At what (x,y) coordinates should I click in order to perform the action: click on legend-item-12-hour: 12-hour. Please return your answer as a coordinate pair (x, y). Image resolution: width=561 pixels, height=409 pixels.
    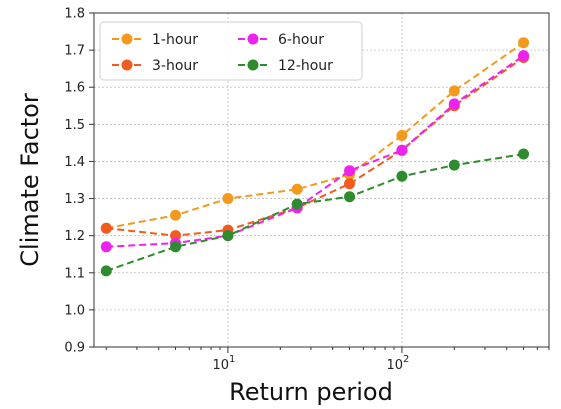
    Looking at the image, I should click on (285, 66).